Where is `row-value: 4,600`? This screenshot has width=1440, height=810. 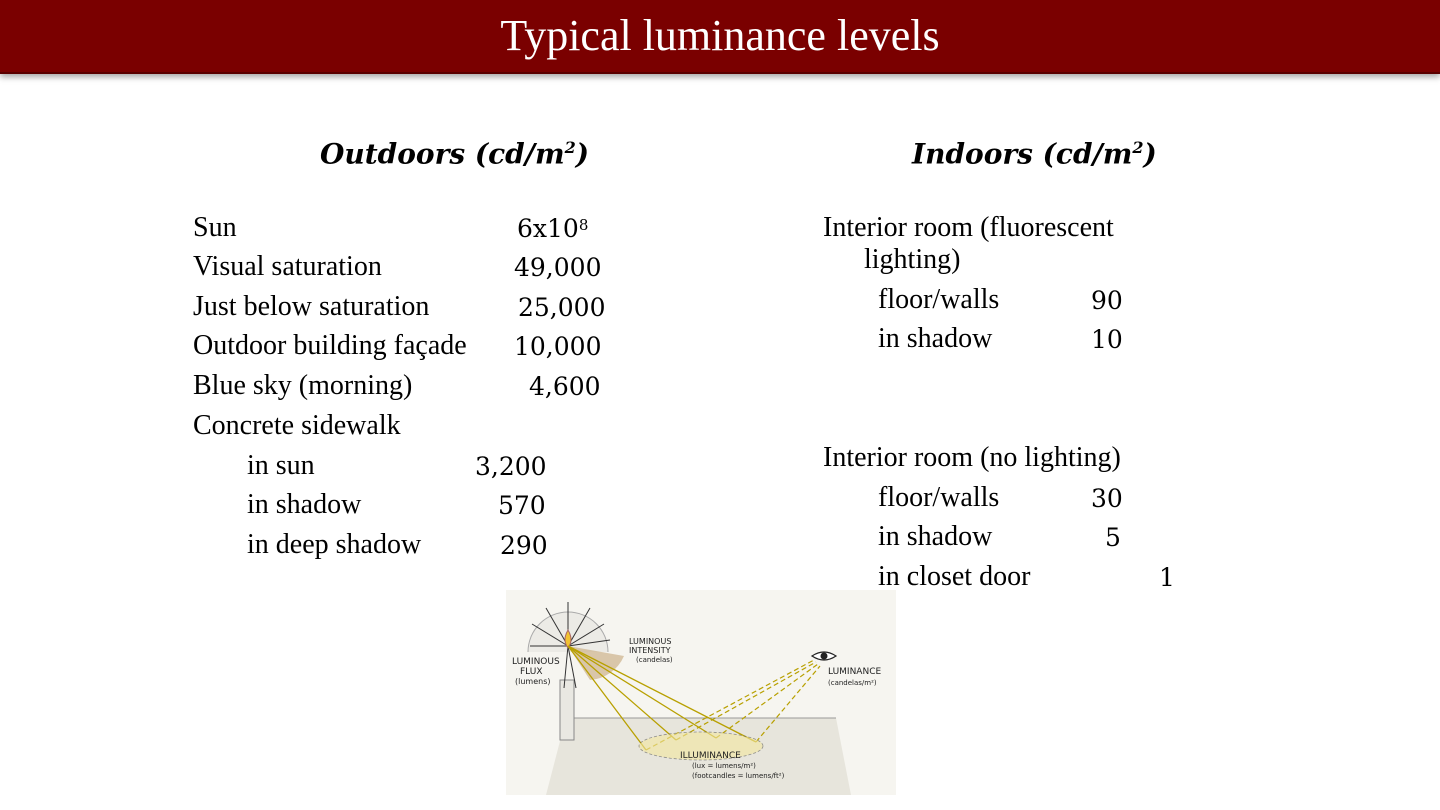
row-value: 4,600 is located at coordinates (565, 386).